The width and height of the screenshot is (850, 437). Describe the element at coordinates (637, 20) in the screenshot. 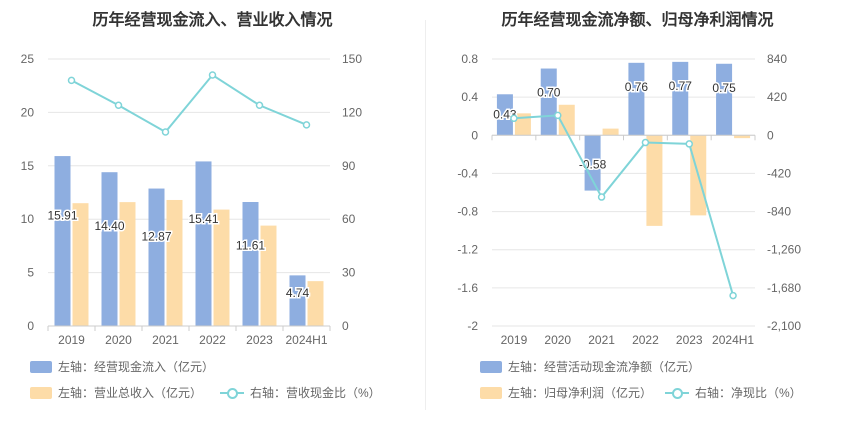

I see `chart-title: 历年经营现金流净额、归母净利润情况` at that location.